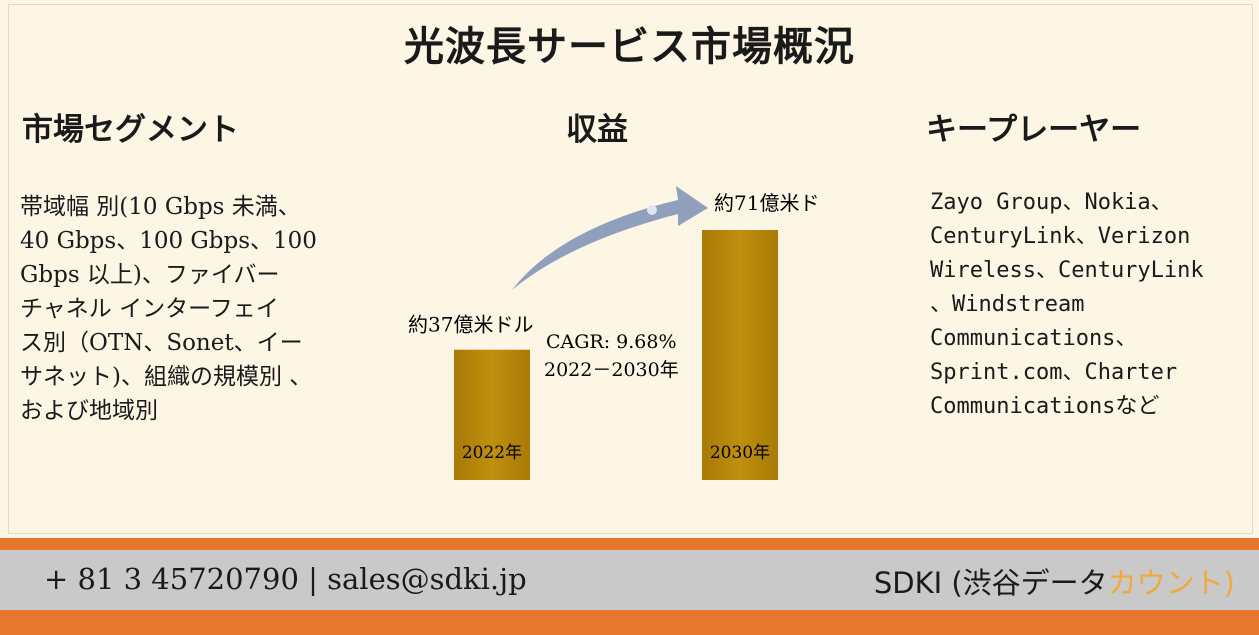 The height and width of the screenshot is (635, 1259). I want to click on footer-accent-bar-bottom, so click(629, 622).